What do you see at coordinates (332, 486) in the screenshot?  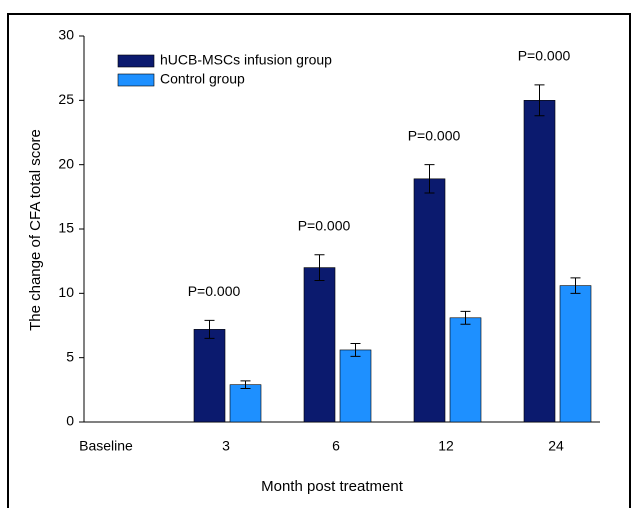 I see `x-axis-title: Month post treatment` at bounding box center [332, 486].